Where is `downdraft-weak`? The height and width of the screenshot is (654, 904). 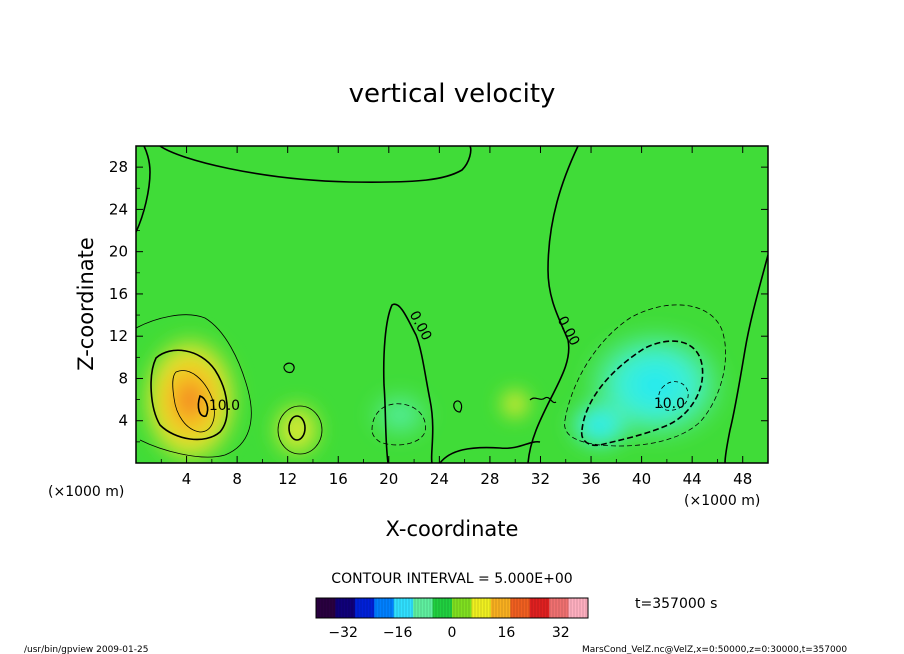 downdraft-weak is located at coordinates (400, 415).